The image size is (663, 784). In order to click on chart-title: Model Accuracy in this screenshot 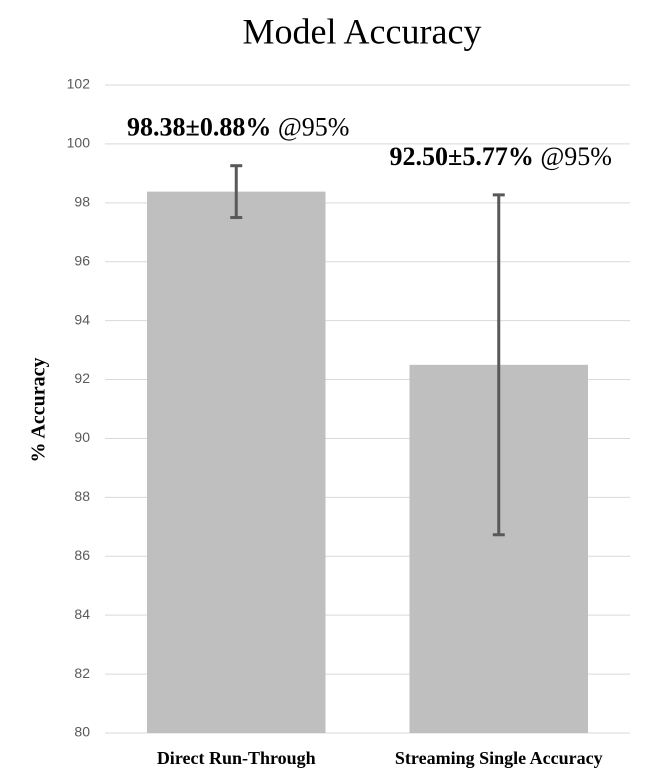, I will do `click(362, 31)`.